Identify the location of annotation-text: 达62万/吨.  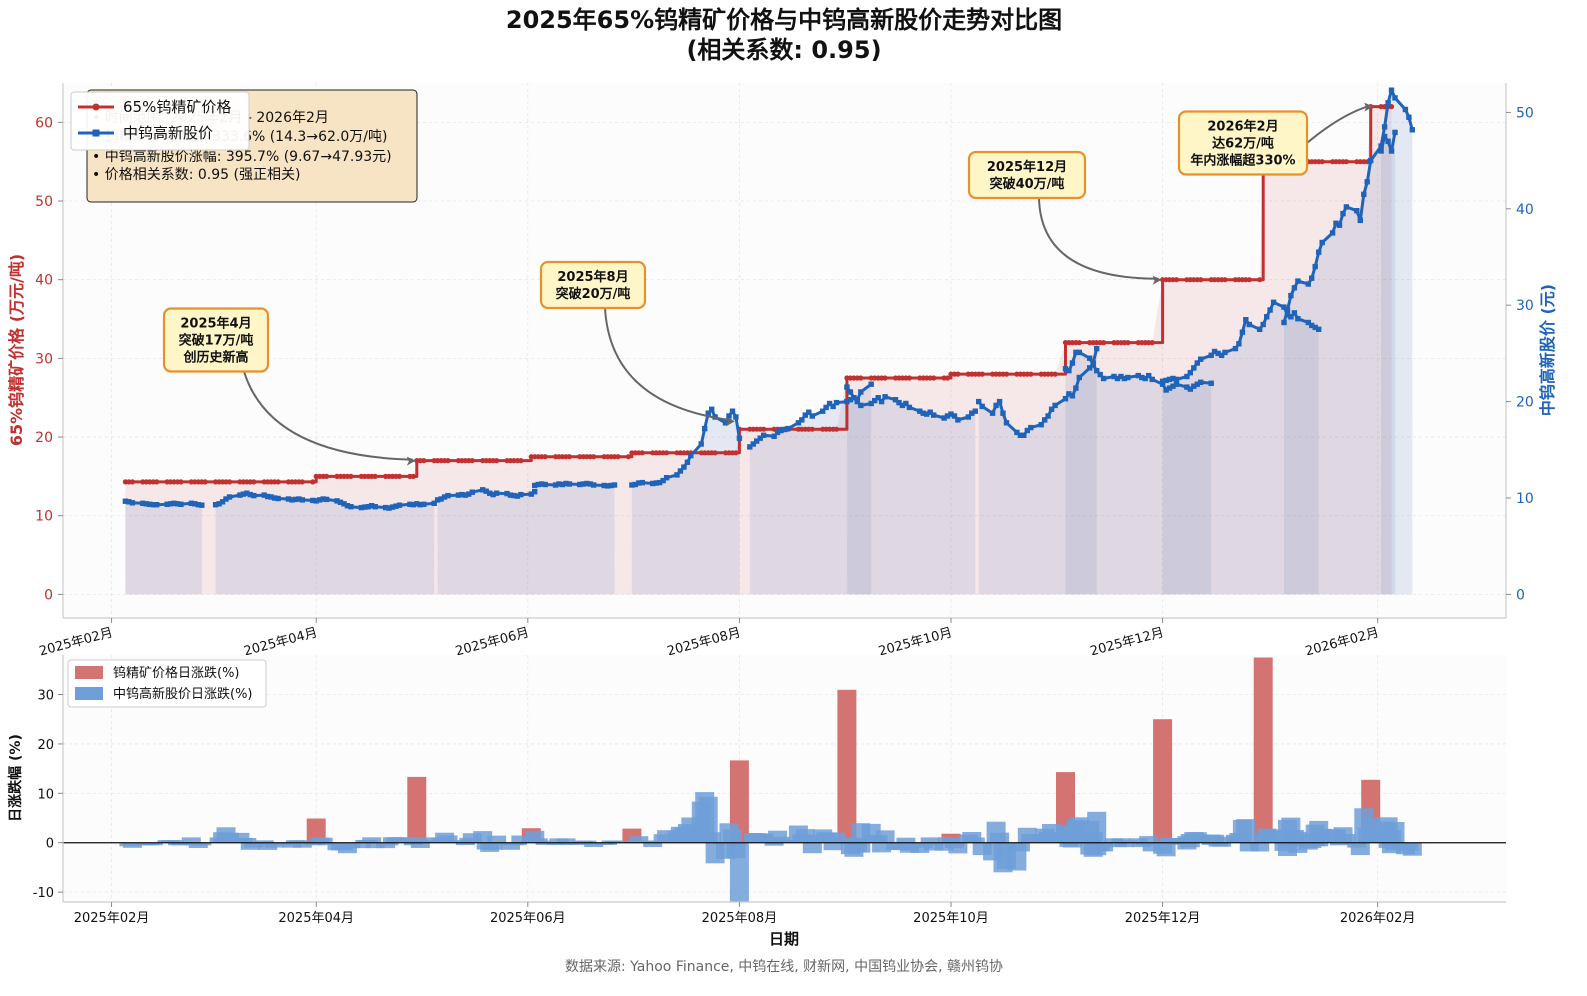
(1243, 144).